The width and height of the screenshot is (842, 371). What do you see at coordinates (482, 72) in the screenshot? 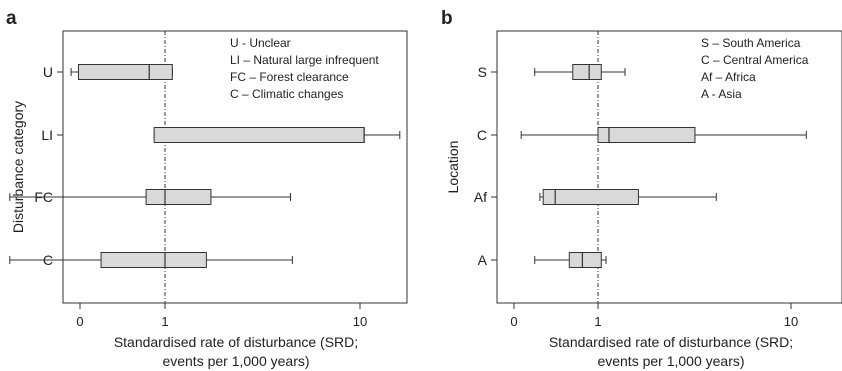
I see `y-tick-label: S` at bounding box center [482, 72].